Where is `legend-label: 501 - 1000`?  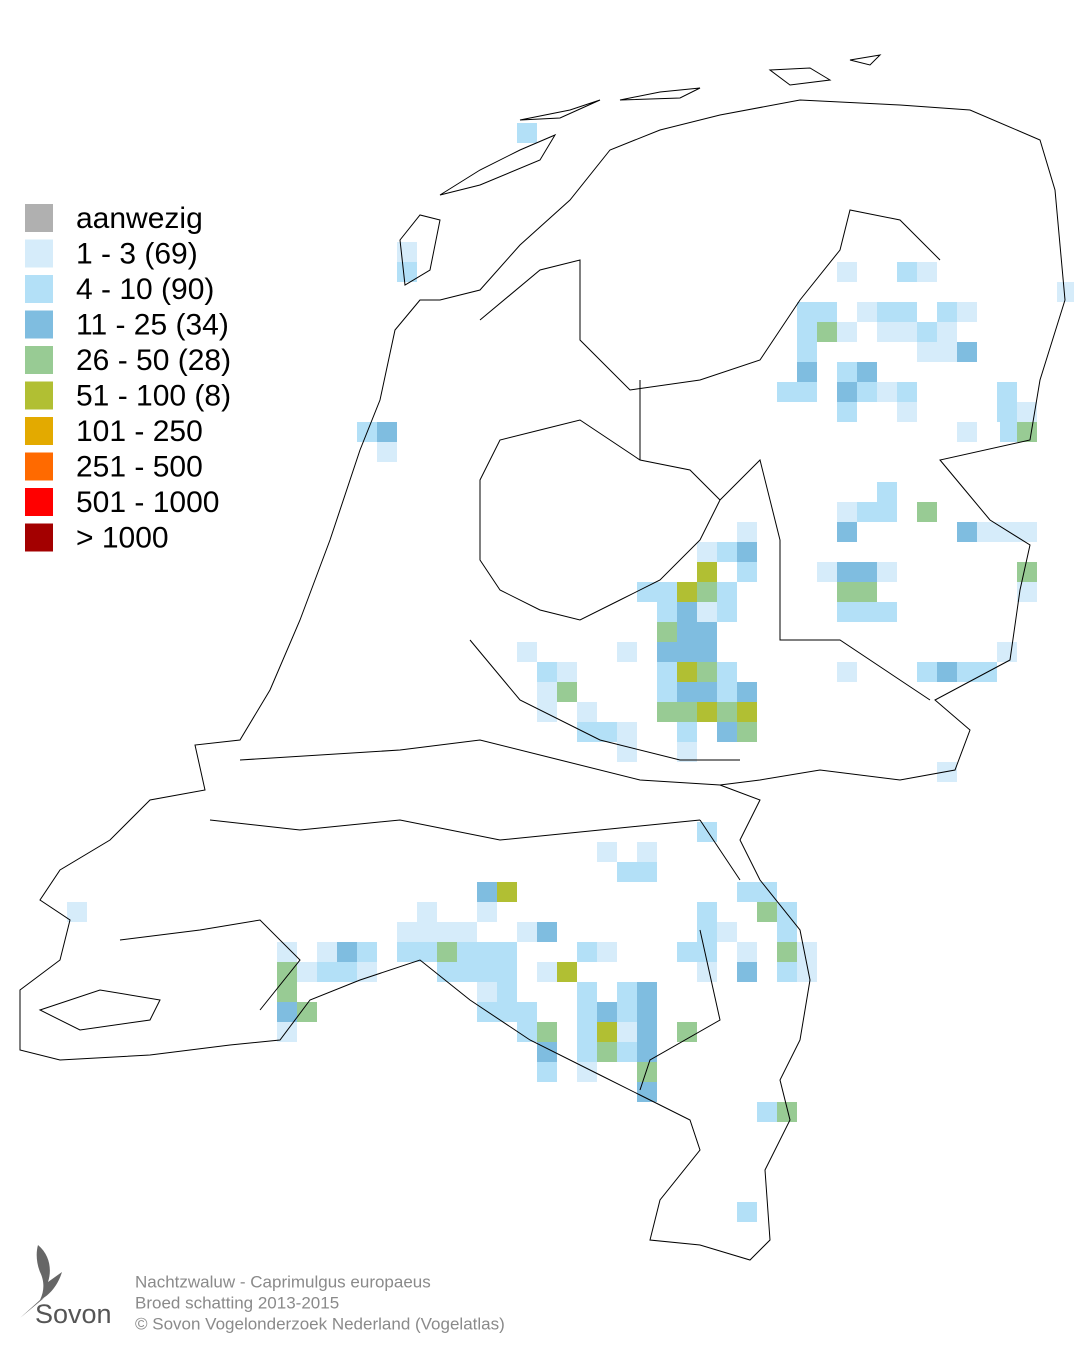 legend-label: 501 - 1000 is located at coordinates (147, 502).